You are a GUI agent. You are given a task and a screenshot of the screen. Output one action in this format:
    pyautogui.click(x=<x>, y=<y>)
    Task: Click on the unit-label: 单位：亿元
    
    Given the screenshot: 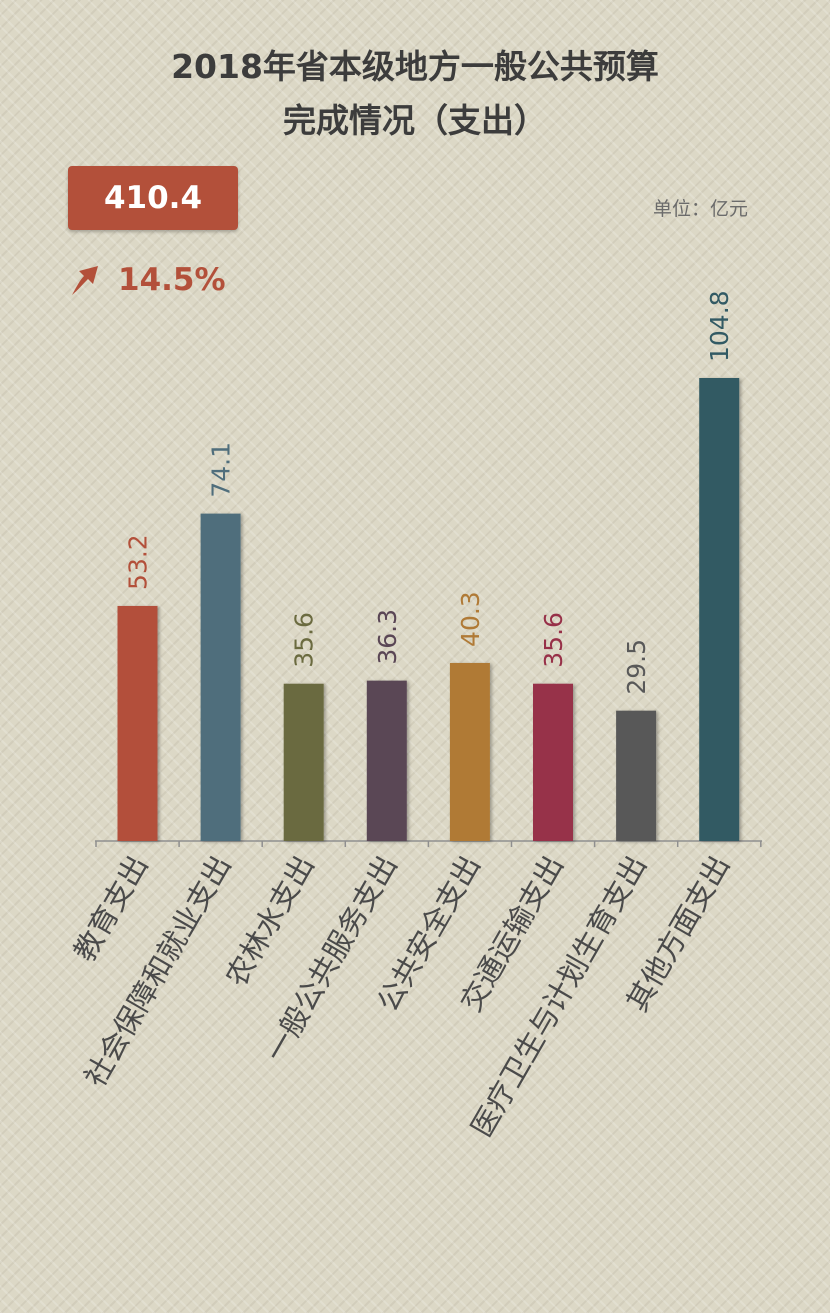 What is the action you would take?
    pyautogui.click(x=700, y=209)
    